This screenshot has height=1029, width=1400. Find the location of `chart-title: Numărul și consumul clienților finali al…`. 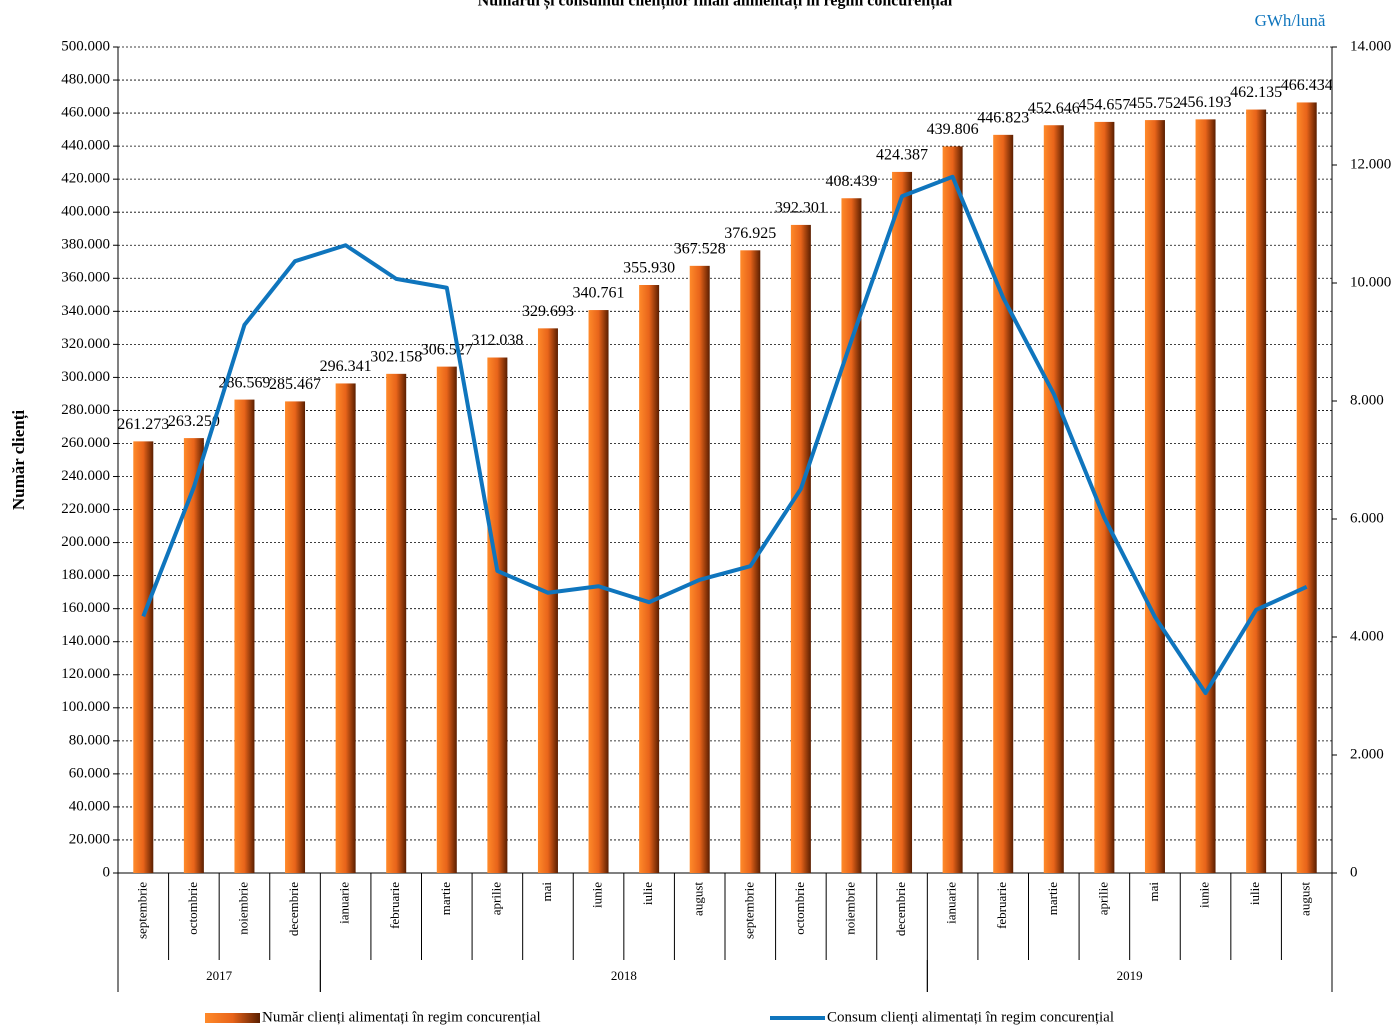

chart-title: Numărul și consumul clienților finali al… is located at coordinates (715, 5).